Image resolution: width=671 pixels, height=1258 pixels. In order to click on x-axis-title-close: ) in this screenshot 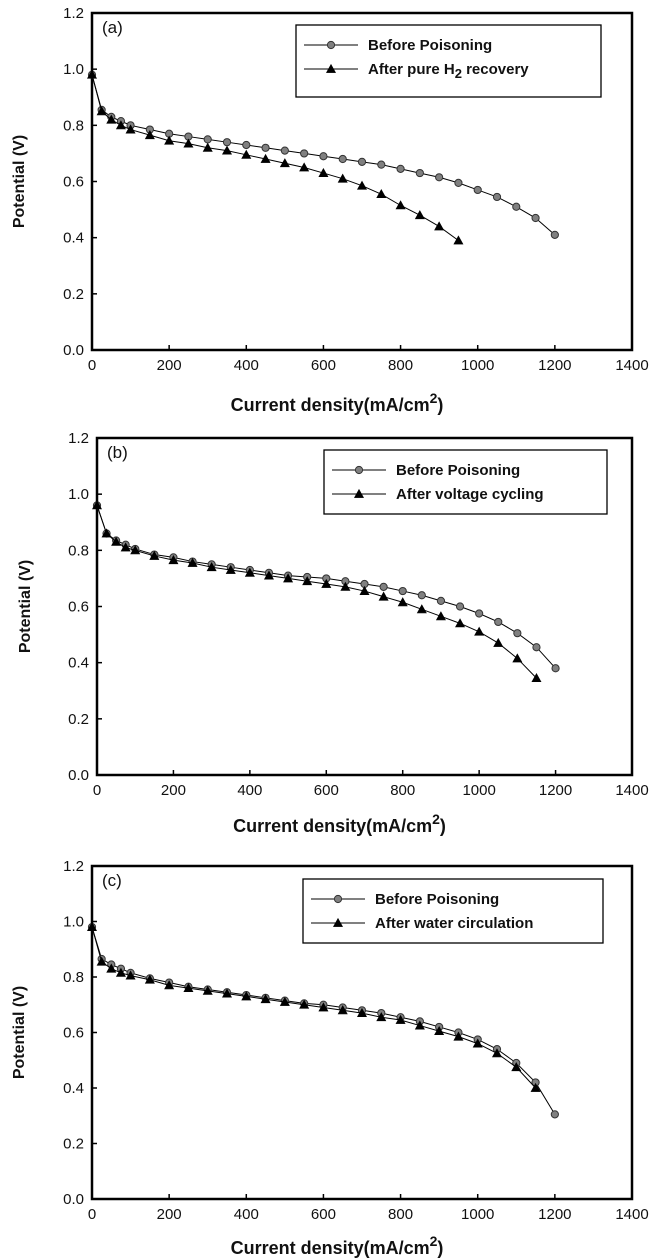, I will do `click(443, 826)`.